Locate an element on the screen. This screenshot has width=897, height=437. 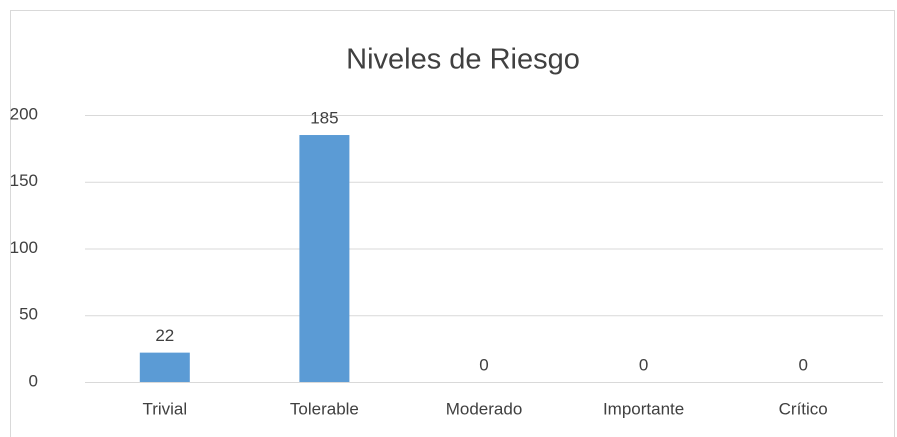
y-tick-label: 100 is located at coordinates (24, 247).